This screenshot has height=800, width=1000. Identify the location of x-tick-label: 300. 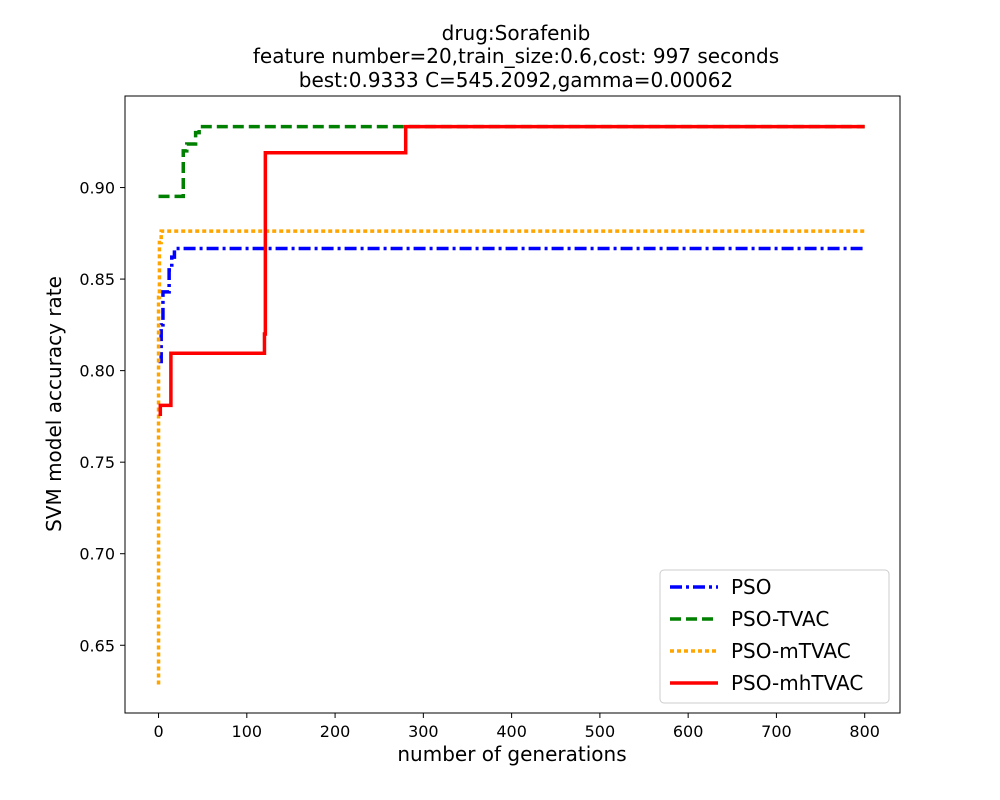
(423, 731).